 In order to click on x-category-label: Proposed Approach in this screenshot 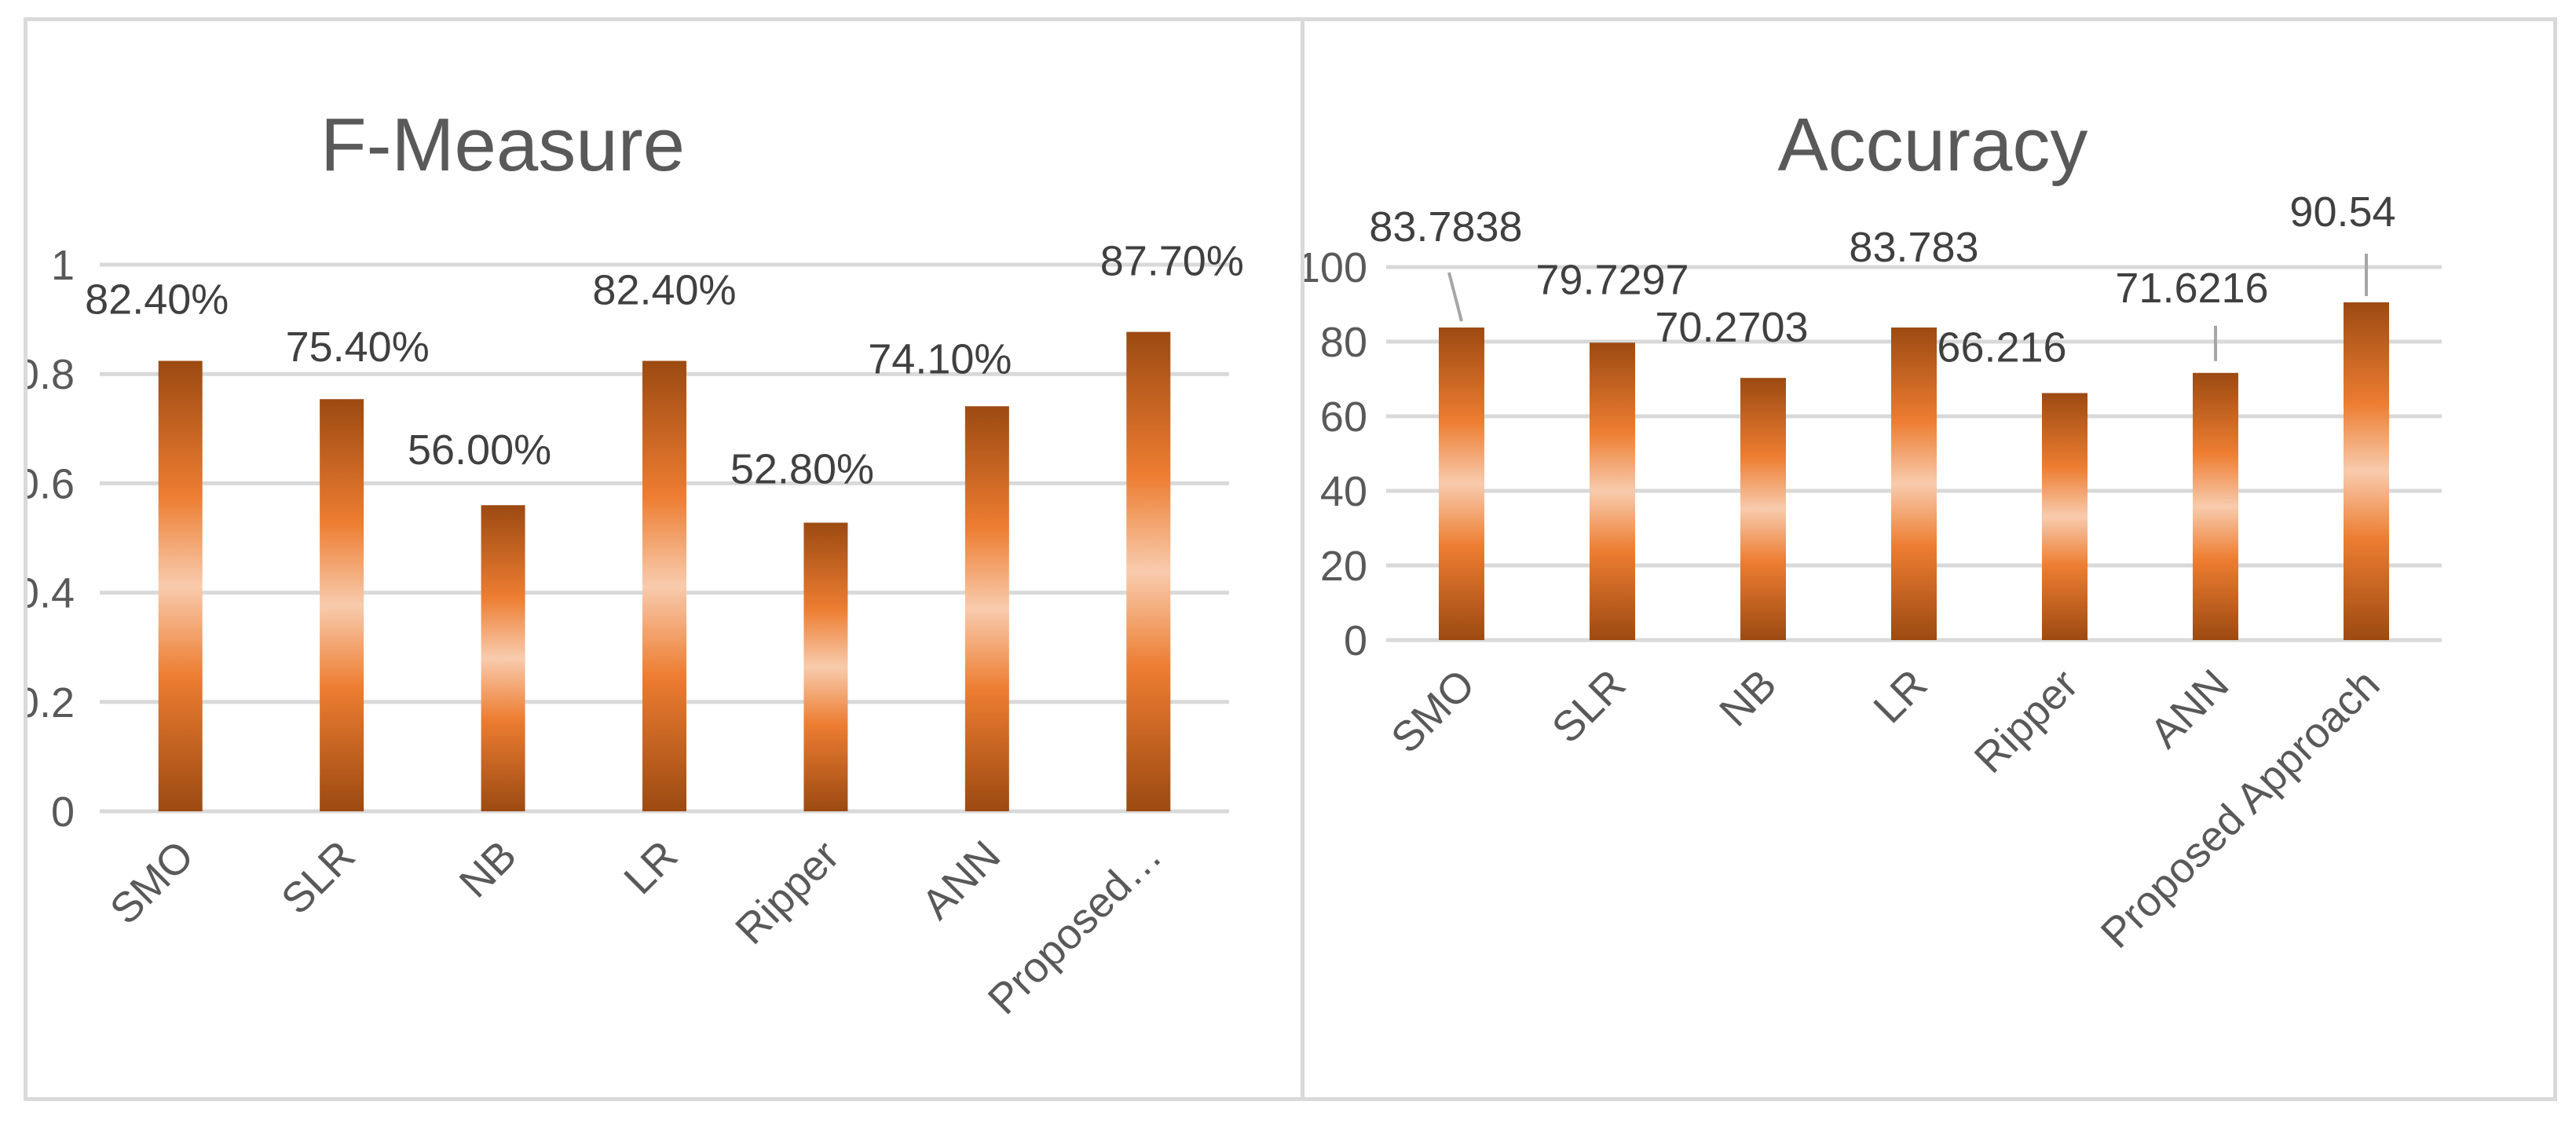, I will do `click(2241, 809)`.